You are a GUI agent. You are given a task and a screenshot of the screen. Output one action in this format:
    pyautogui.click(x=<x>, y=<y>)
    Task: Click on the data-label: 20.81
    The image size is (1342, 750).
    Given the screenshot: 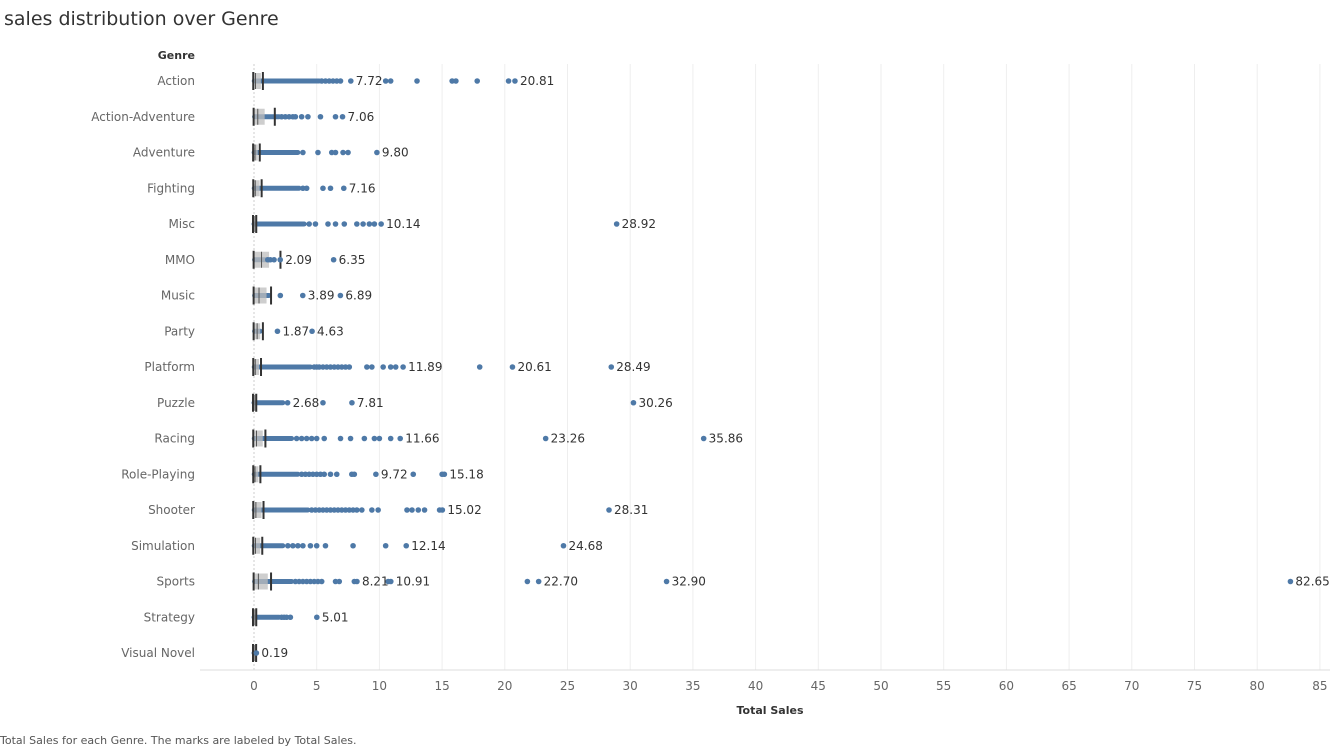 What is the action you would take?
    pyautogui.click(x=537, y=81)
    